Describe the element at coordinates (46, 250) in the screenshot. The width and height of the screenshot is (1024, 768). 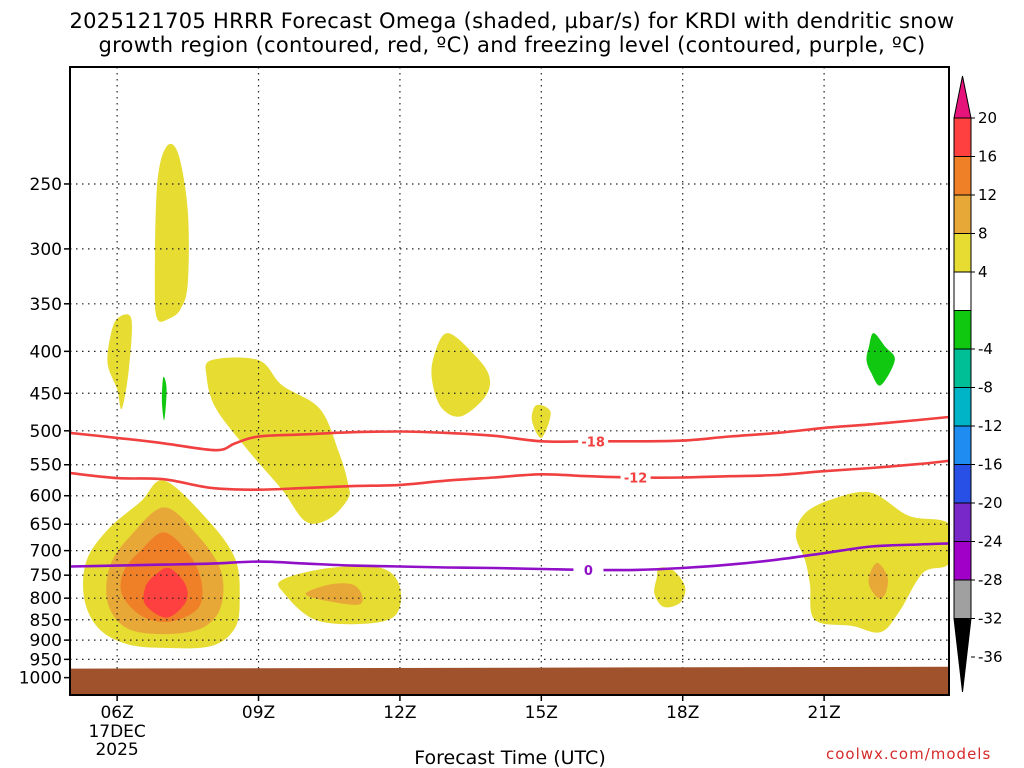
I see `y-tick-label-300: 300` at that location.